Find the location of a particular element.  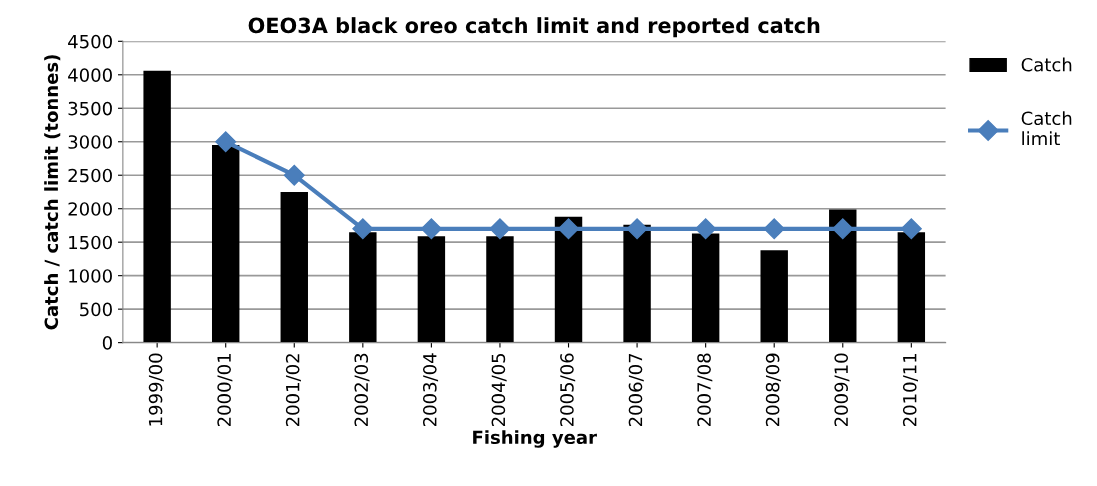

y-tick-label: 2500 is located at coordinates (90, 175).